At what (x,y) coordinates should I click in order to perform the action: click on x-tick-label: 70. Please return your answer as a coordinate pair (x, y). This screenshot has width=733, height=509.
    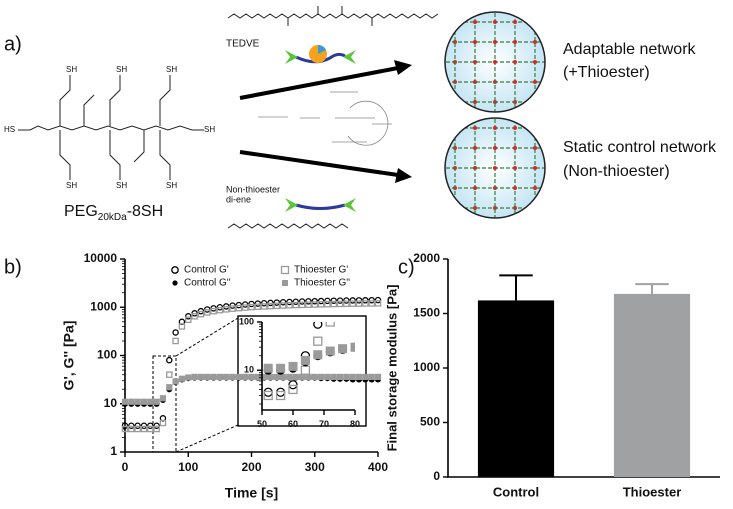
    Looking at the image, I should click on (324, 424).